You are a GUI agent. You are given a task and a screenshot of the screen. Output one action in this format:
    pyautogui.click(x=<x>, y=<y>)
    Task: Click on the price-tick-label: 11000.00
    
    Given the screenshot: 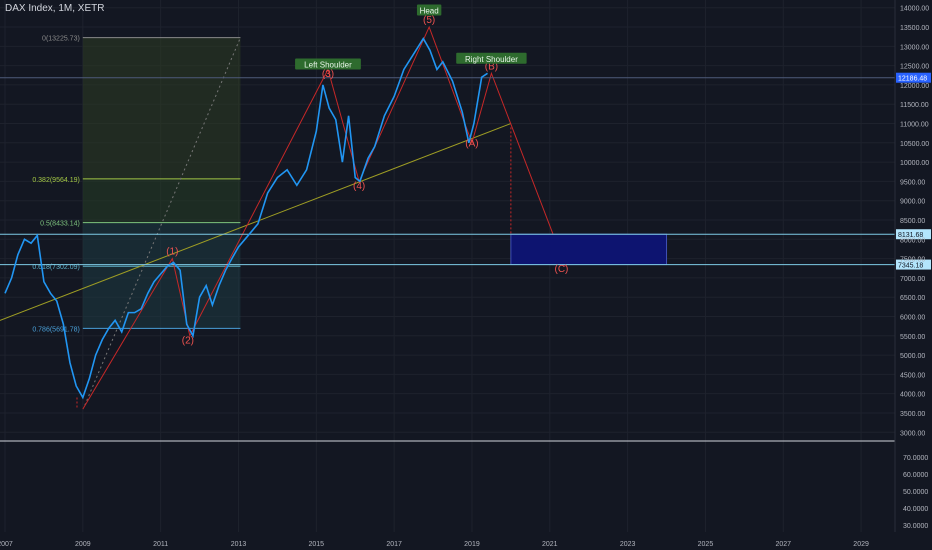 What is the action you would take?
    pyautogui.click(x=914, y=125)
    